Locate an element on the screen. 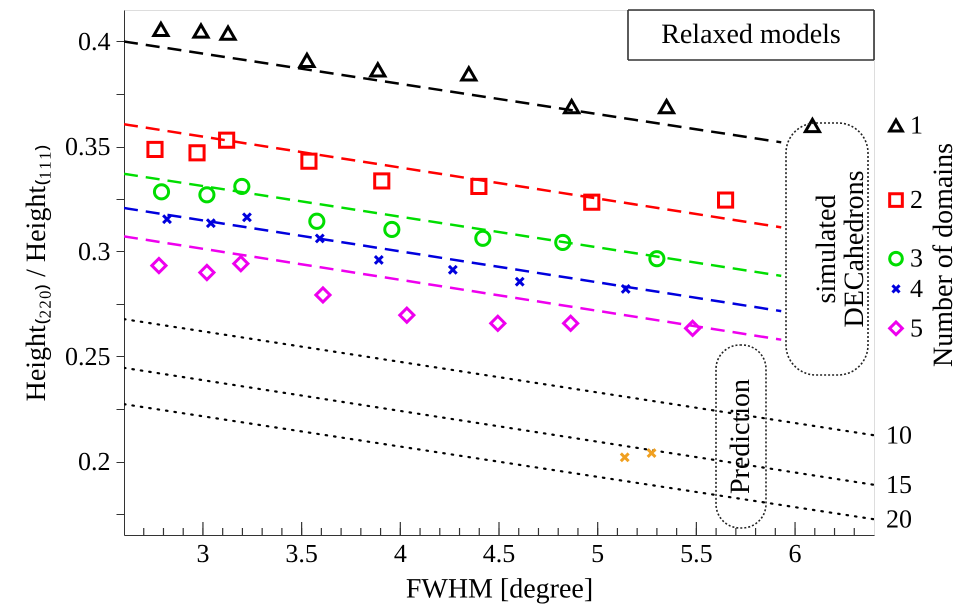  y-tick-label: 0.2 is located at coordinates (94, 461).